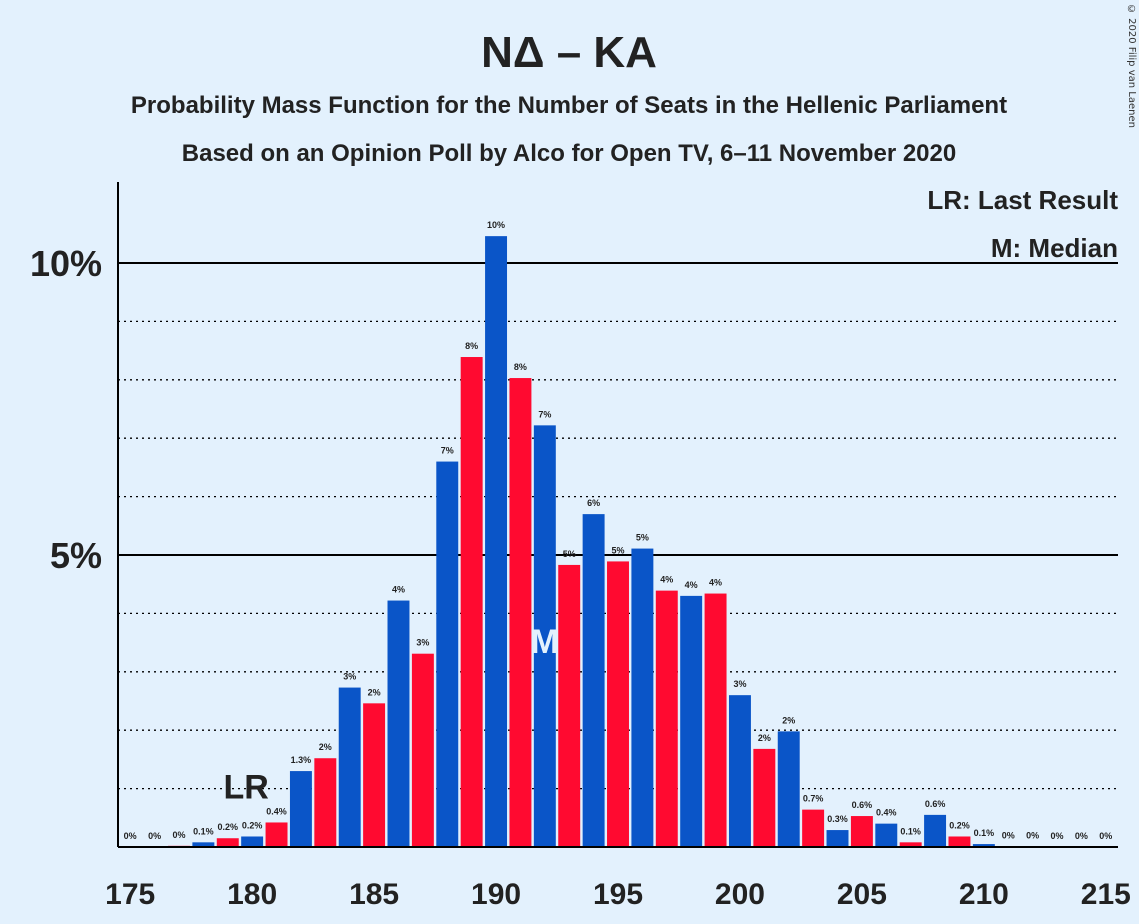  I want to click on bar-value-label-207: 0.1%, so click(910, 831).